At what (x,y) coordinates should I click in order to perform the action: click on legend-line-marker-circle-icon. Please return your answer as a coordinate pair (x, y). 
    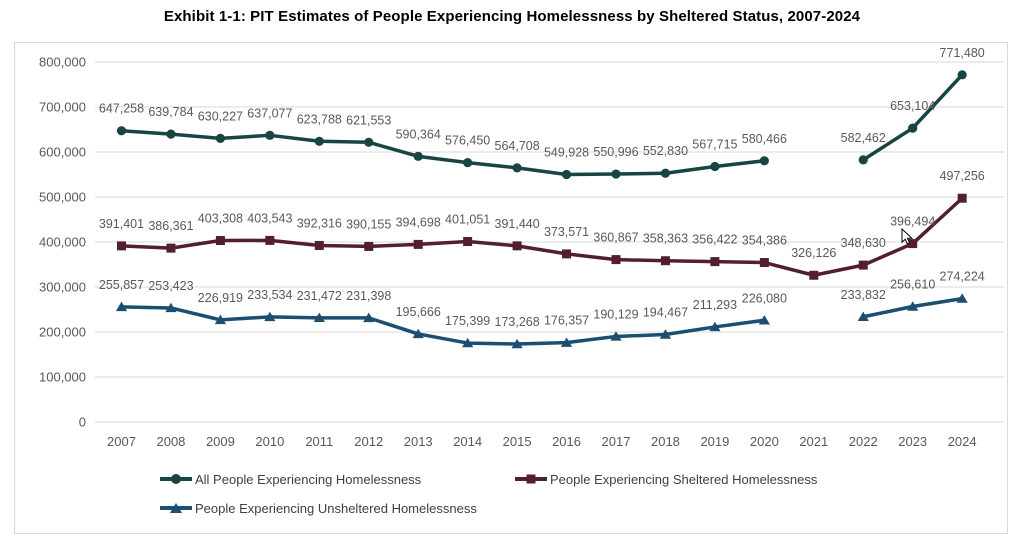
    Looking at the image, I should click on (176, 479).